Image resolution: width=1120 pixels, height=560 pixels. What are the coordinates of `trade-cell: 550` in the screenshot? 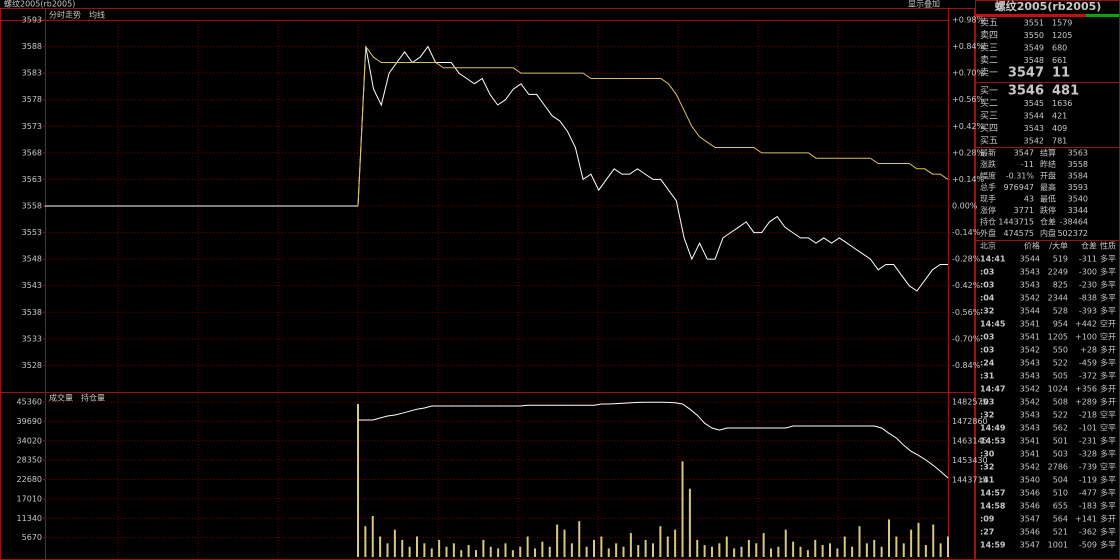 It's located at (1060, 350).